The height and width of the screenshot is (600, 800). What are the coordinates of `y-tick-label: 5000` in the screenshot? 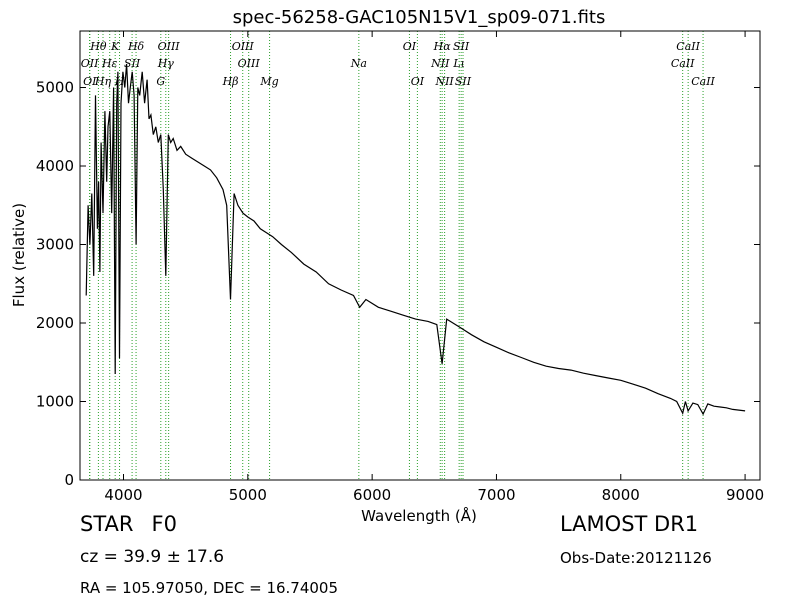 It's located at (55, 88).